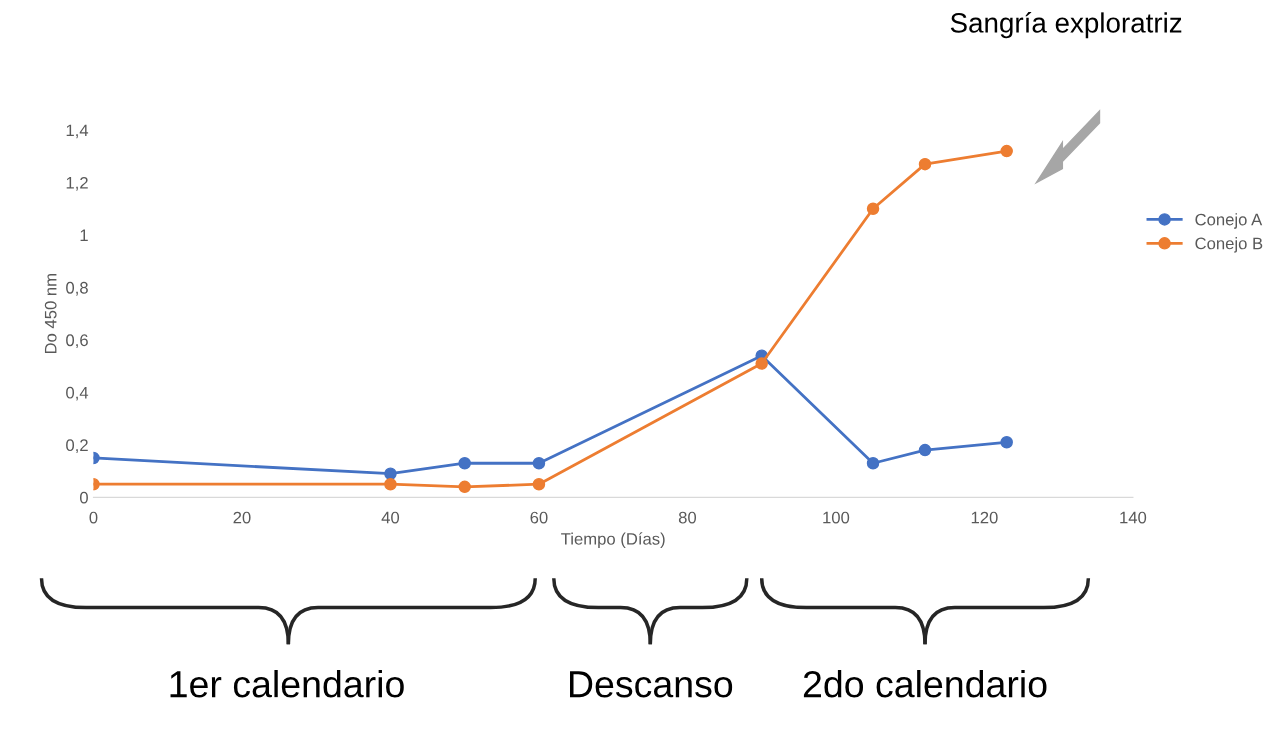 This screenshot has width=1263, height=739. Describe the element at coordinates (77, 341) in the screenshot. I see `y-tick-label: 0,6` at that location.